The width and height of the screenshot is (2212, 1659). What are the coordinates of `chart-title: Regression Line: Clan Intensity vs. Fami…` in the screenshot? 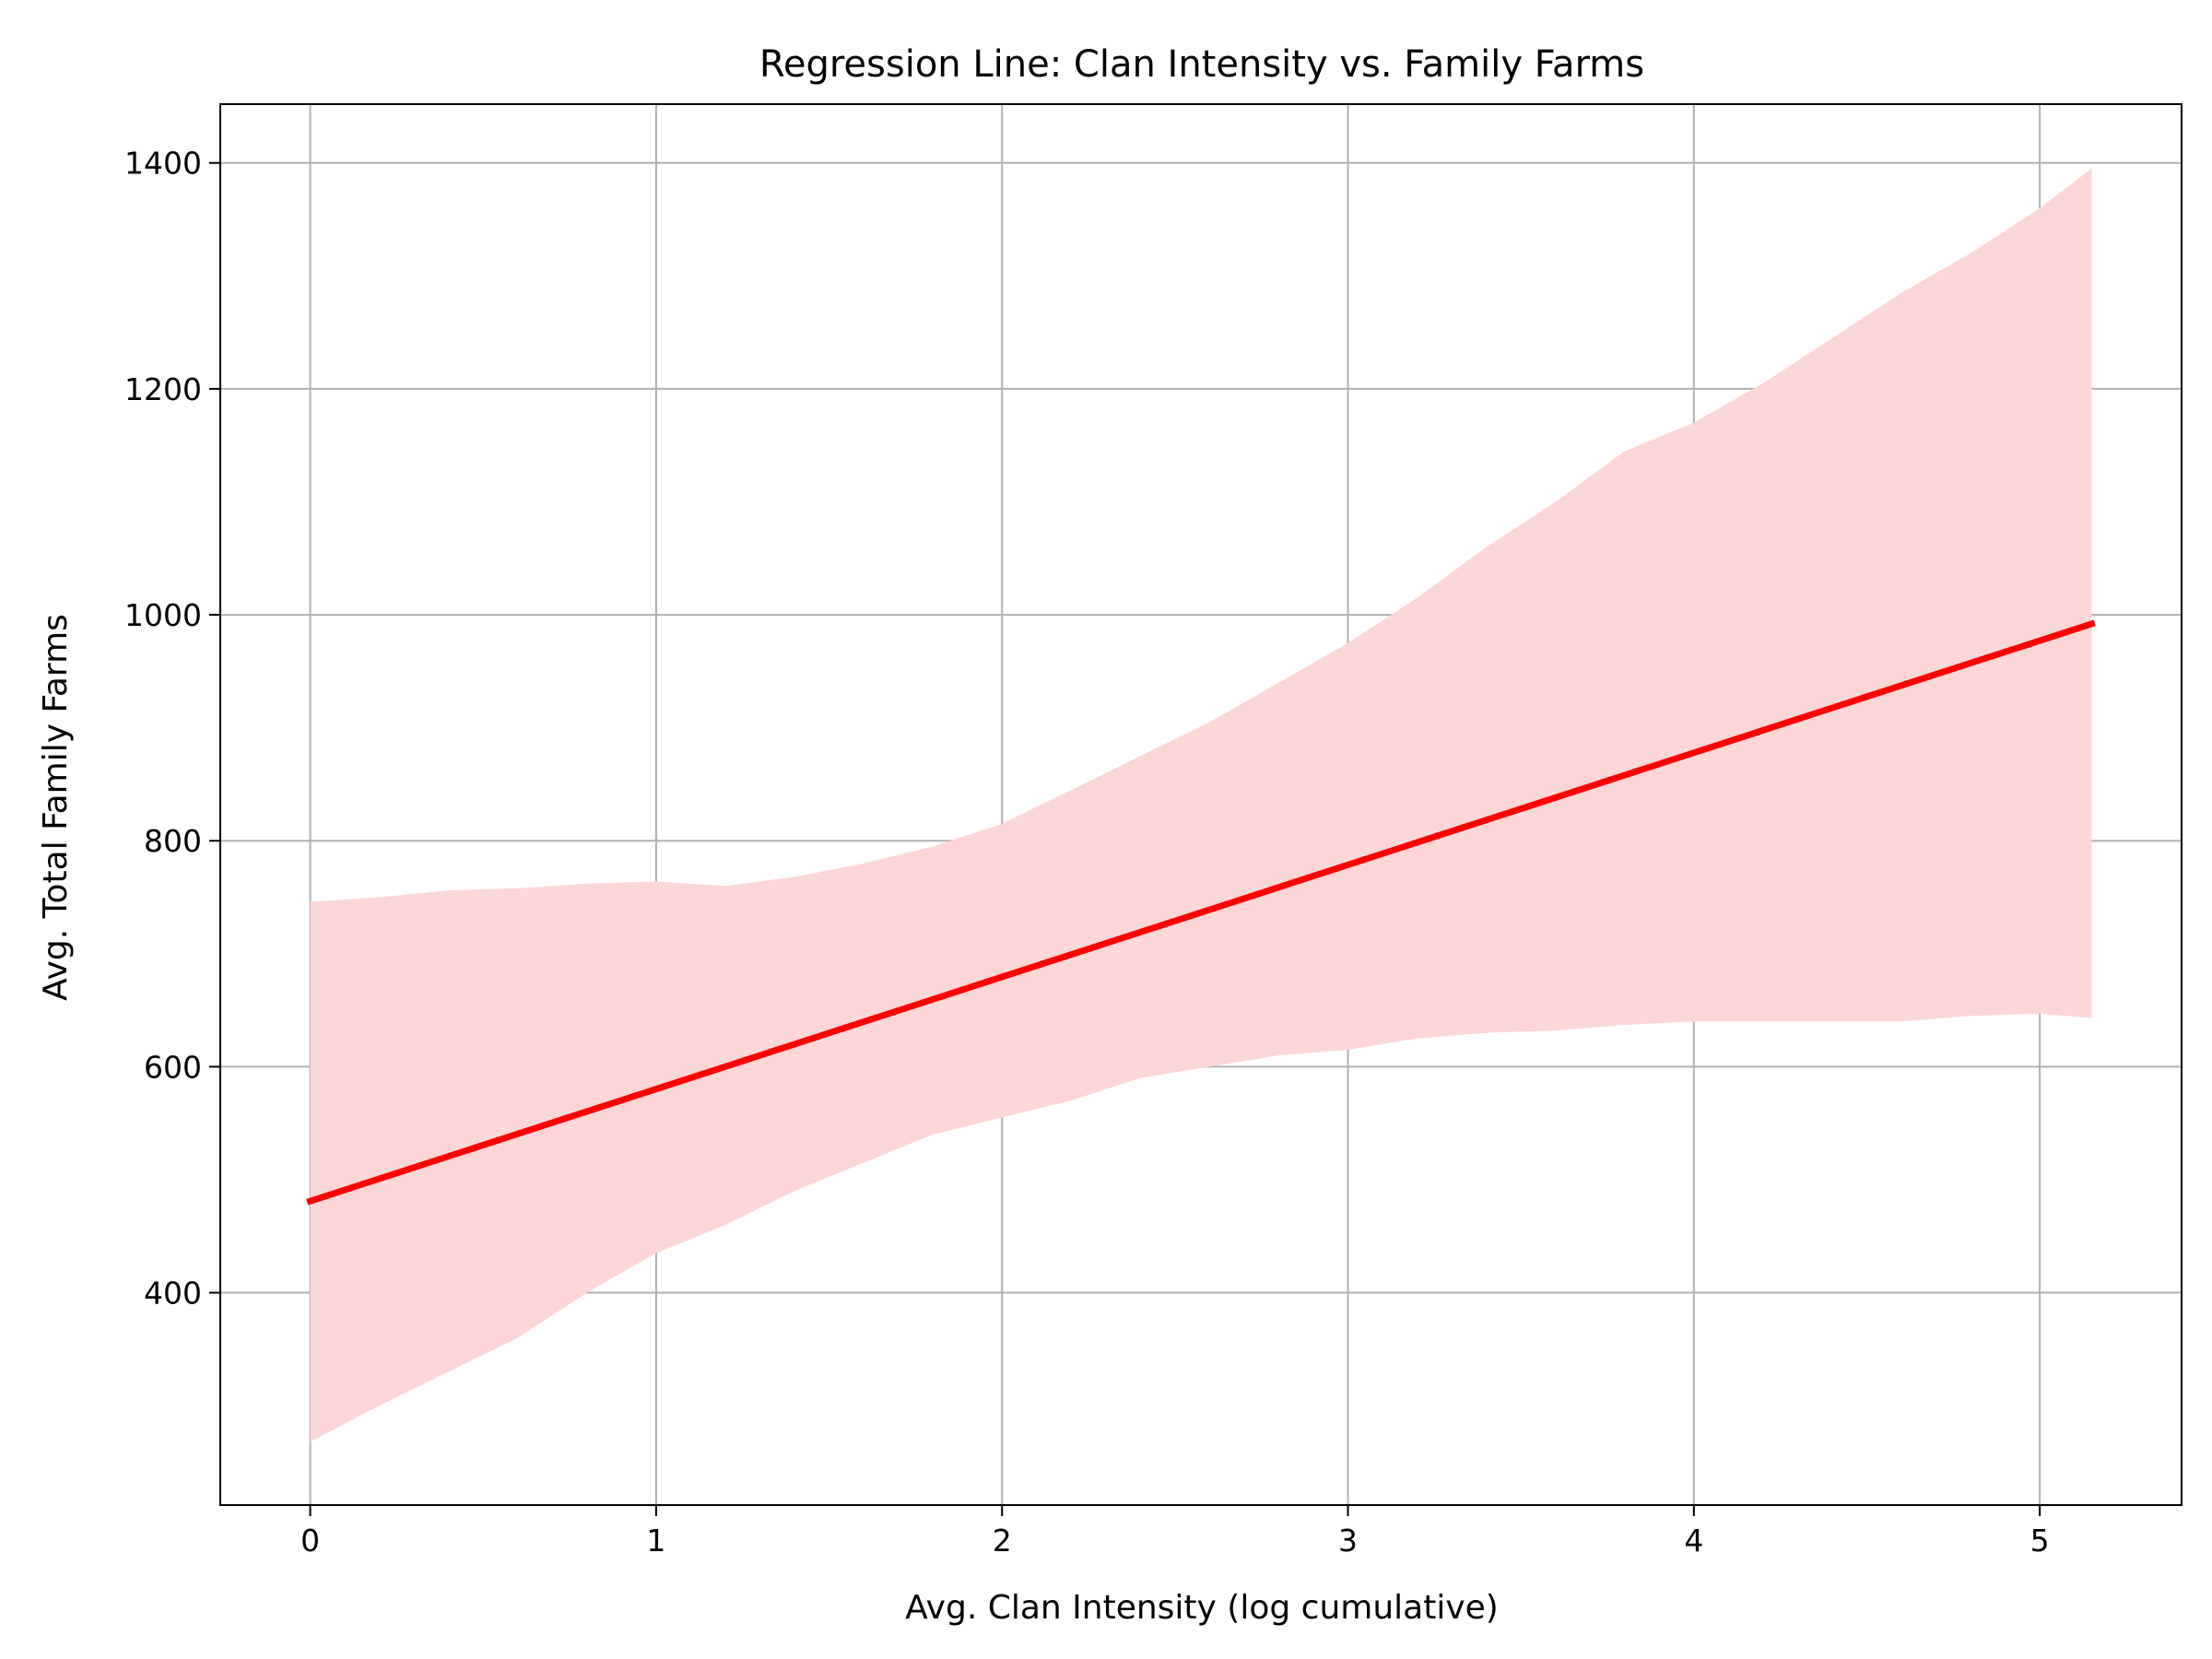 It's located at (1201, 64).